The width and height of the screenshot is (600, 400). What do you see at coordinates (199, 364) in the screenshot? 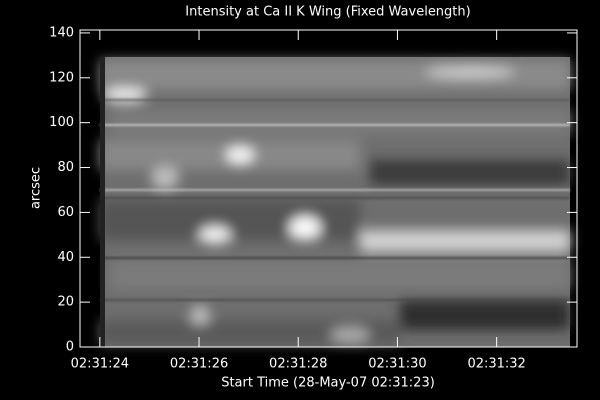
I see `x-tick-label: 02:31:26` at bounding box center [199, 364].